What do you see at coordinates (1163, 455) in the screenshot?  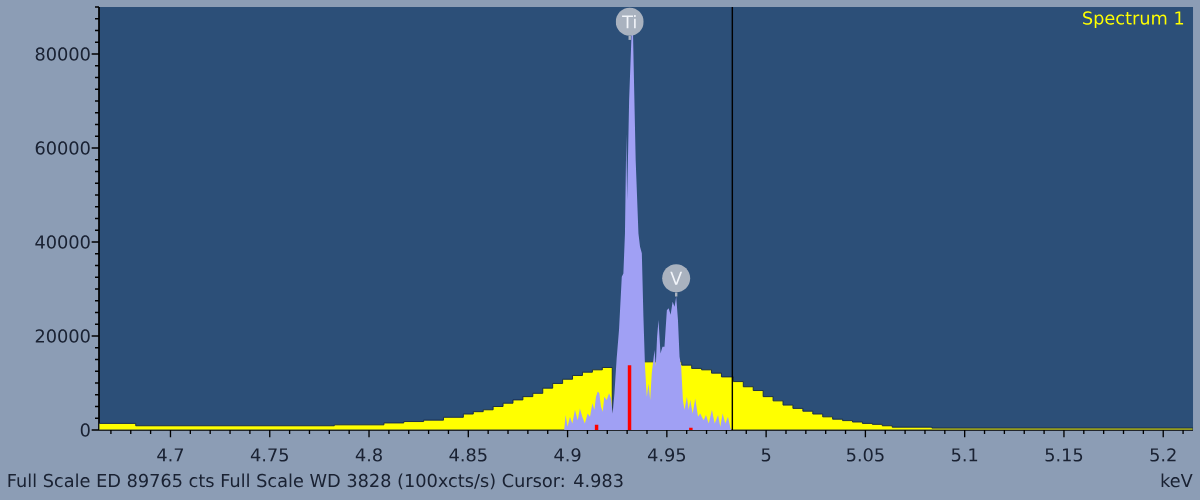 I see `x-tick-label: 5.2` at bounding box center [1163, 455].